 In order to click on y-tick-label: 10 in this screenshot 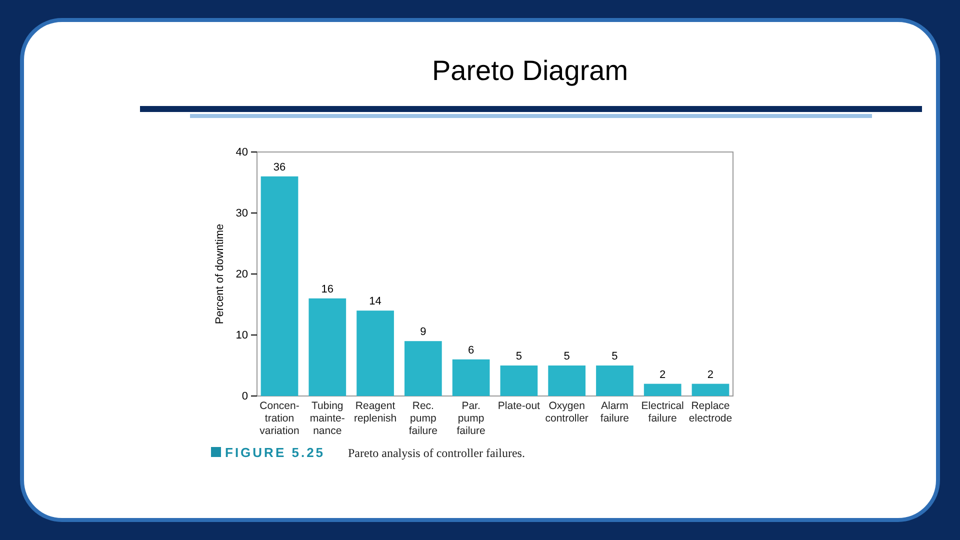, I will do `click(242, 336)`.